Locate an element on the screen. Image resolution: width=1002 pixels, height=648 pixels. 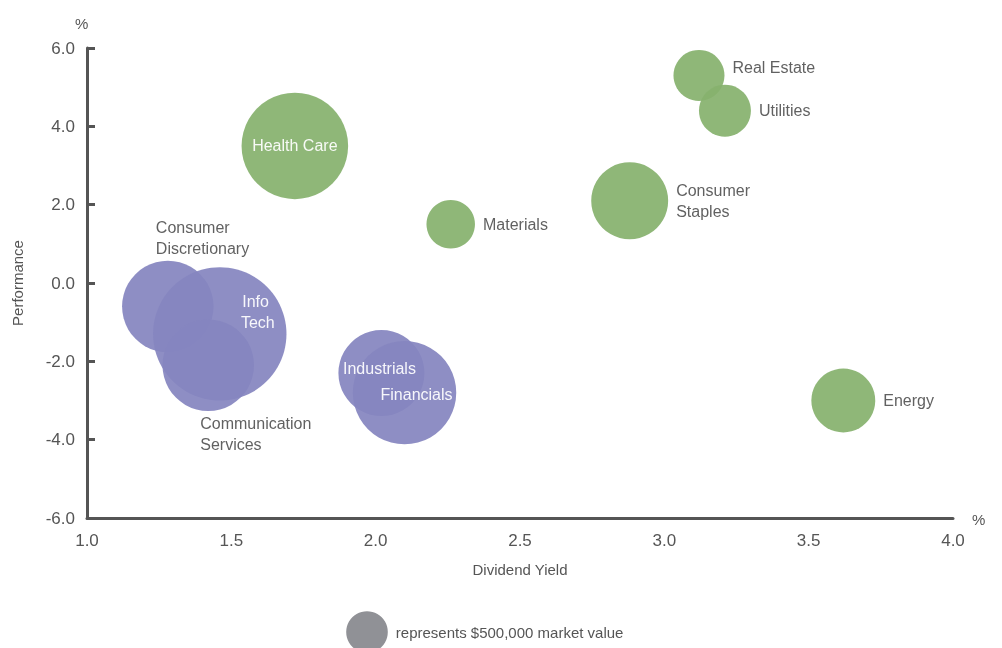
y-axis-title: Performance is located at coordinates (17, 283).